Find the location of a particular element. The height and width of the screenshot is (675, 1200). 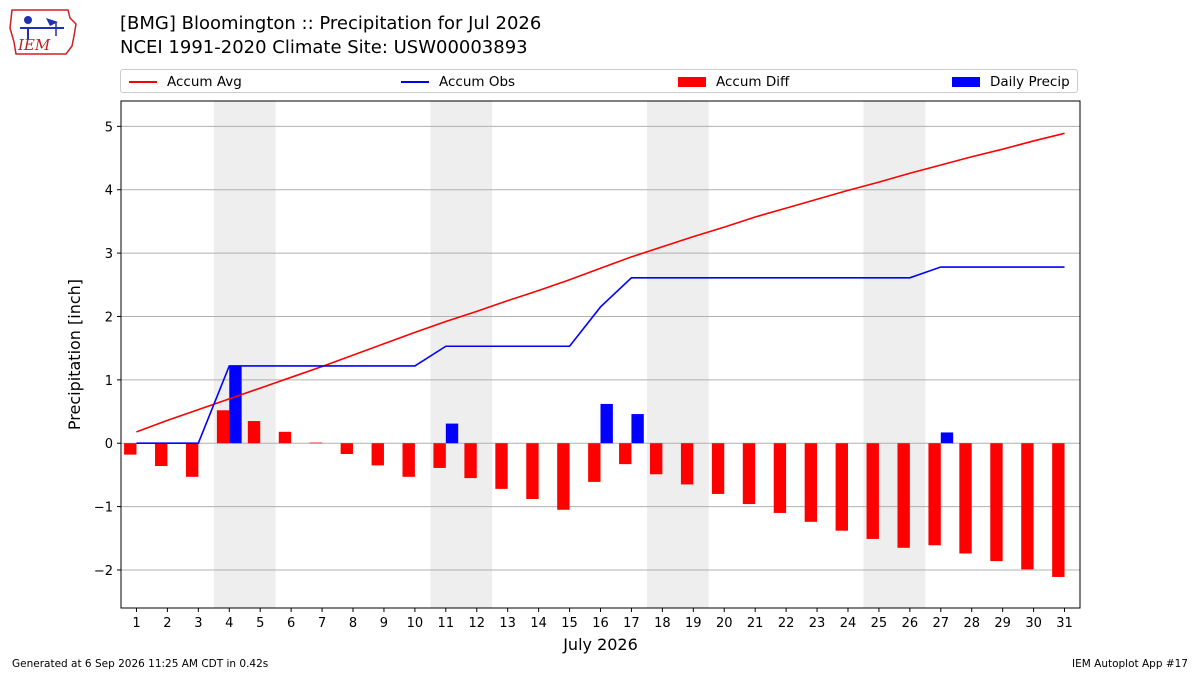

y-tick-label: 1 is located at coordinates (109, 381).